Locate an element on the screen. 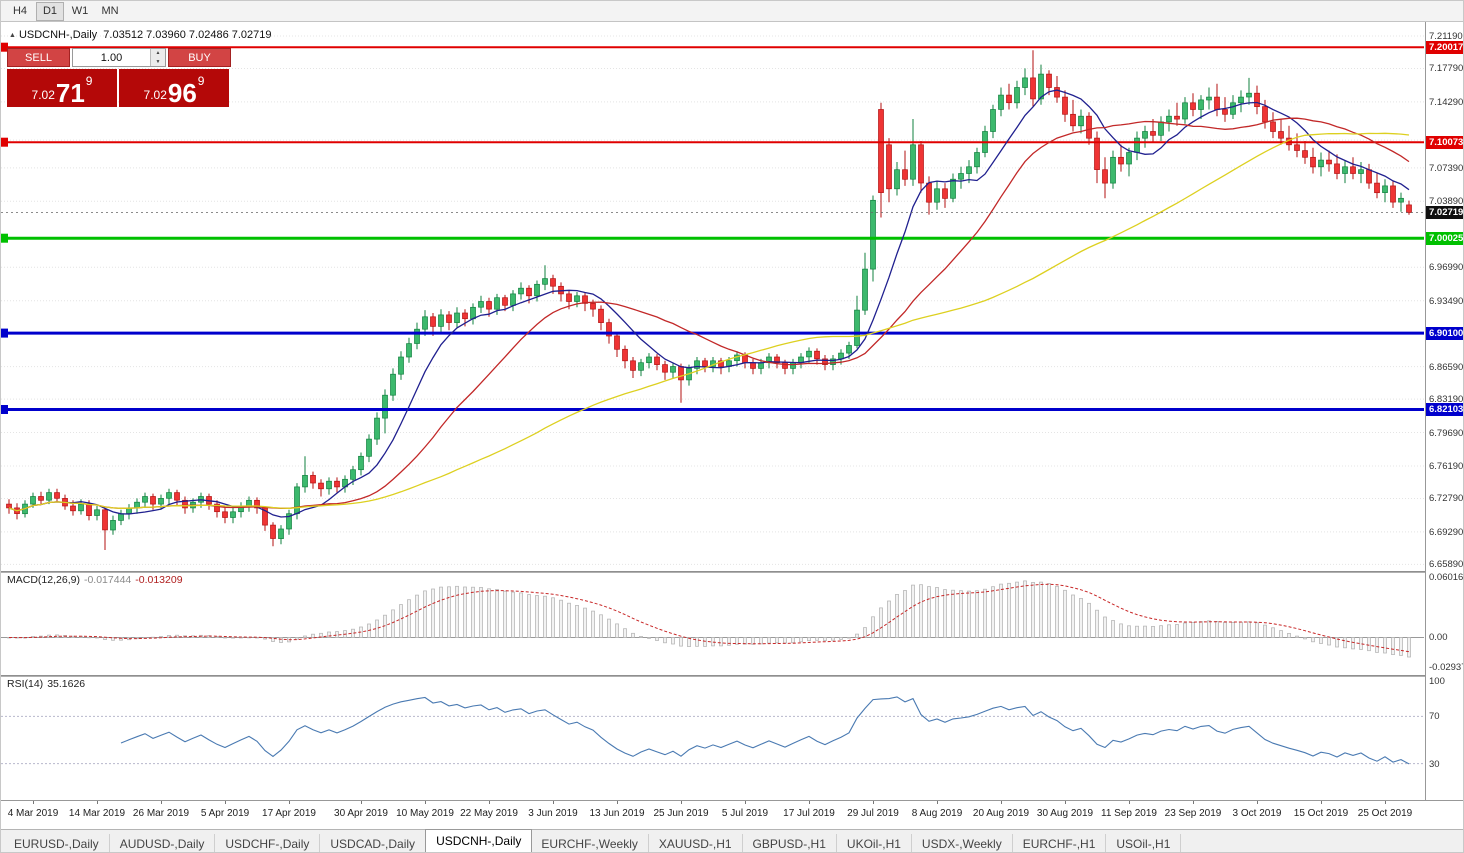 This screenshot has width=1464, height=853. panel-divider-macd is located at coordinates (732, 572).